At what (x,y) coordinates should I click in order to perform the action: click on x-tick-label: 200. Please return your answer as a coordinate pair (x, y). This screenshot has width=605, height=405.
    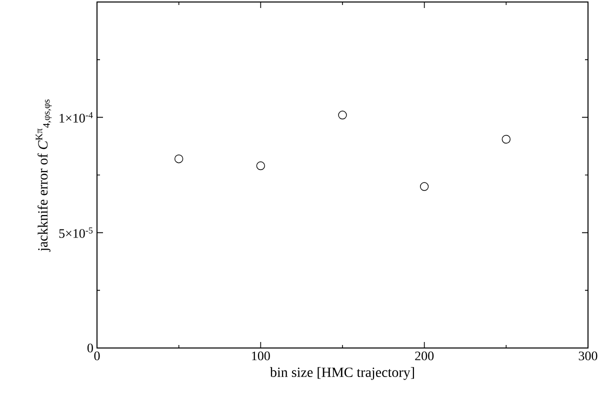
    Looking at the image, I should click on (424, 356).